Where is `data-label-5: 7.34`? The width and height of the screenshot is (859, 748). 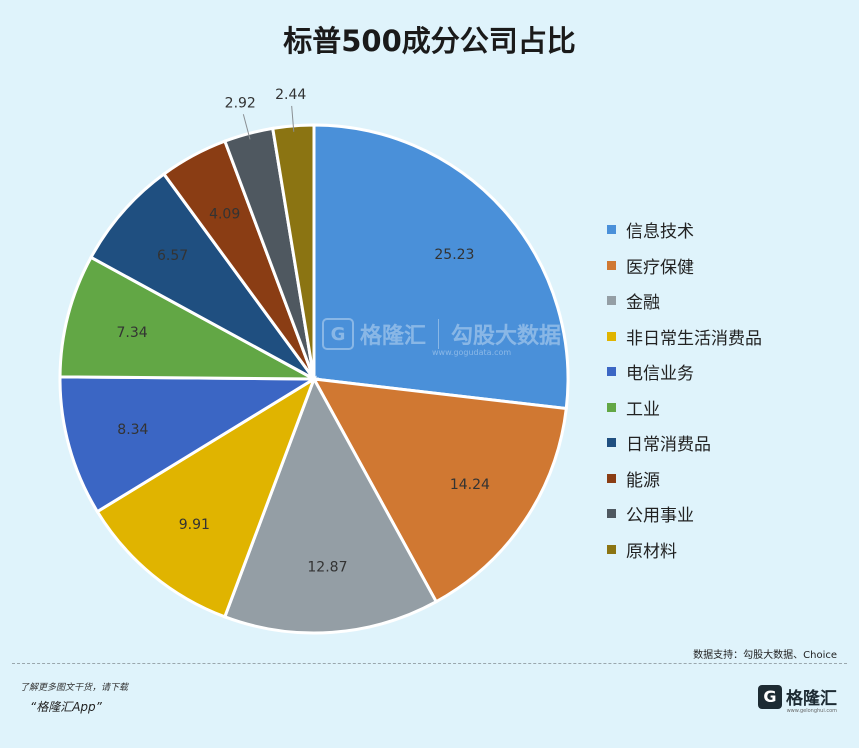 data-label-5: 7.34 is located at coordinates (131, 333).